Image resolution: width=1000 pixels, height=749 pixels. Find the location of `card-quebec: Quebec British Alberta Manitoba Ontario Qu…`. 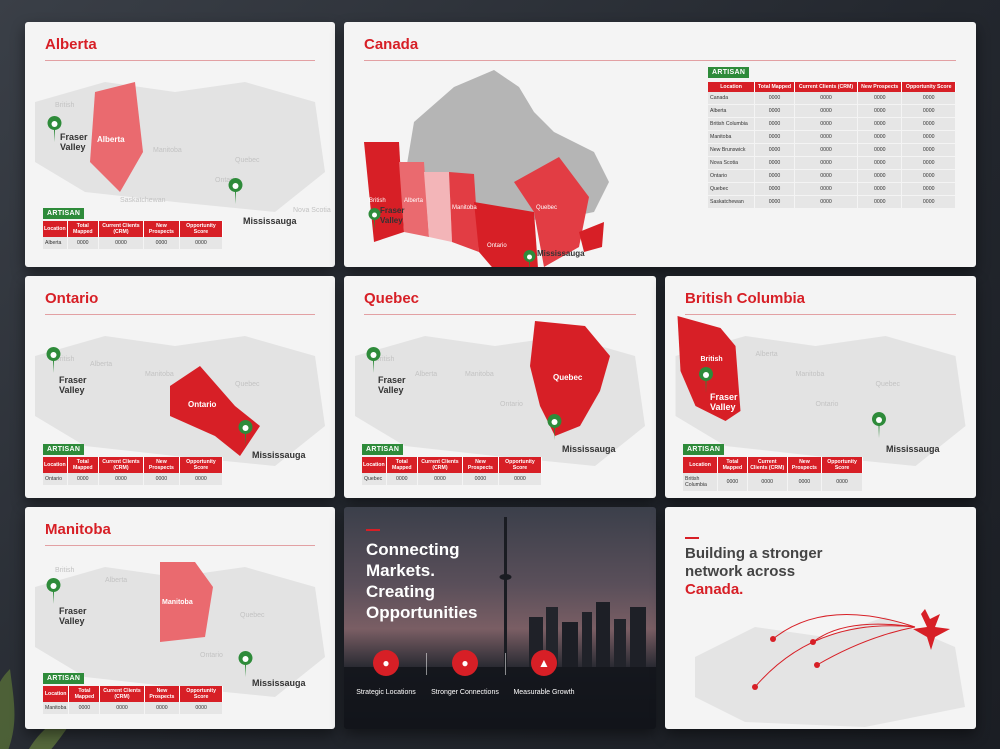

card-quebec: Quebec British Alberta Manitoba Ontario Qu… is located at coordinates (500, 387).